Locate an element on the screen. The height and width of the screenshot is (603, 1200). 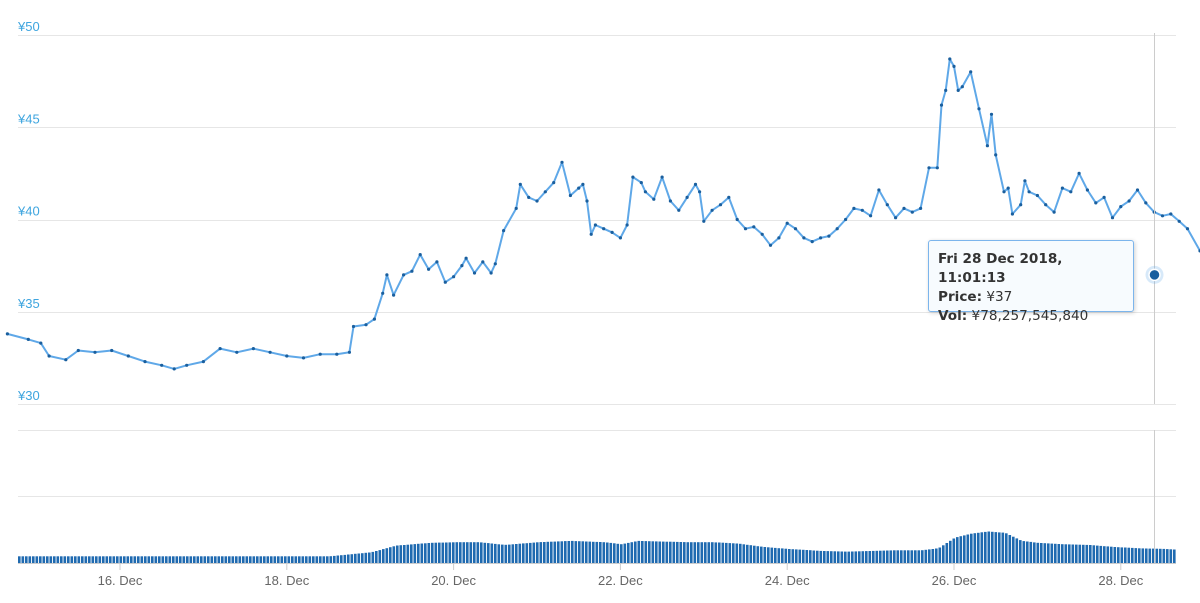
tooltip-volume-row: Vol: ¥78,257,545,840 is located at coordinates (1030, 316).